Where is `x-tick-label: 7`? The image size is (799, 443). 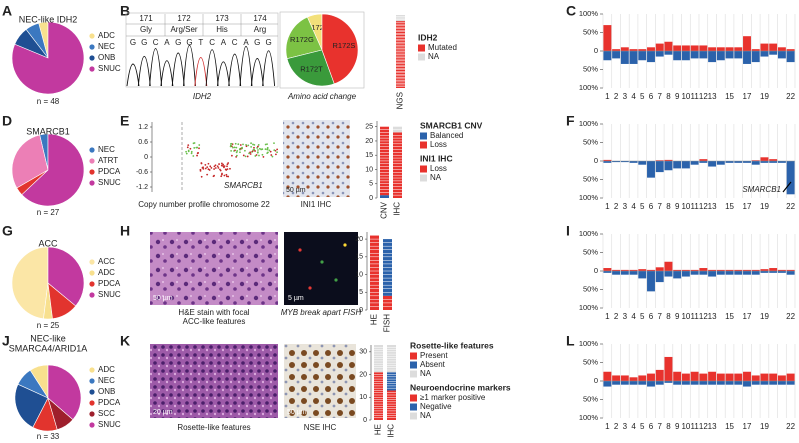 x-tick-label: 7 is located at coordinates (660, 96).